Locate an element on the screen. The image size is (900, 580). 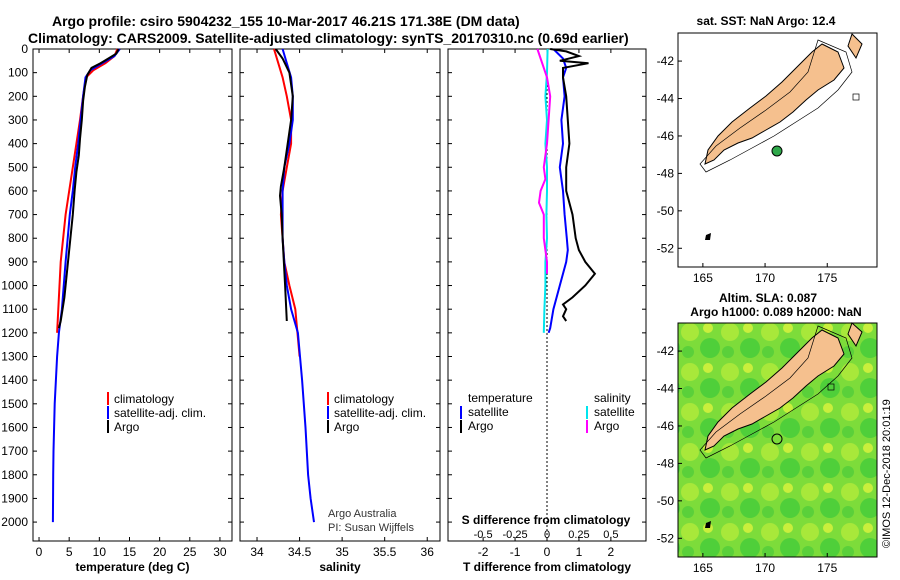
x2-tick-labels: -0.5 -0.25 0 0.25 0.5 is located at coordinates (546, 535).